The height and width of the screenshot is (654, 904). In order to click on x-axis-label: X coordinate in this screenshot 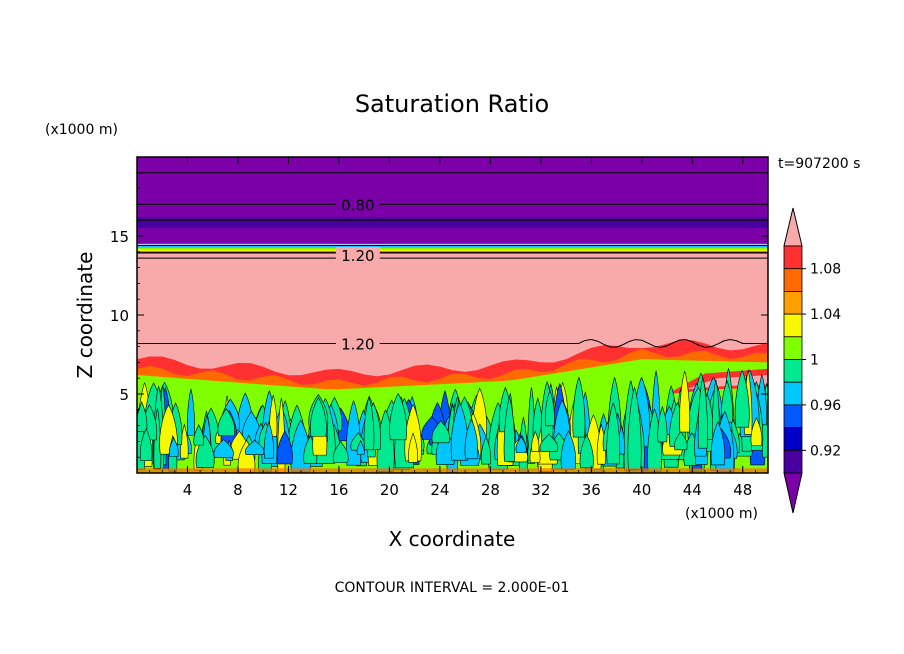, I will do `click(452, 539)`.